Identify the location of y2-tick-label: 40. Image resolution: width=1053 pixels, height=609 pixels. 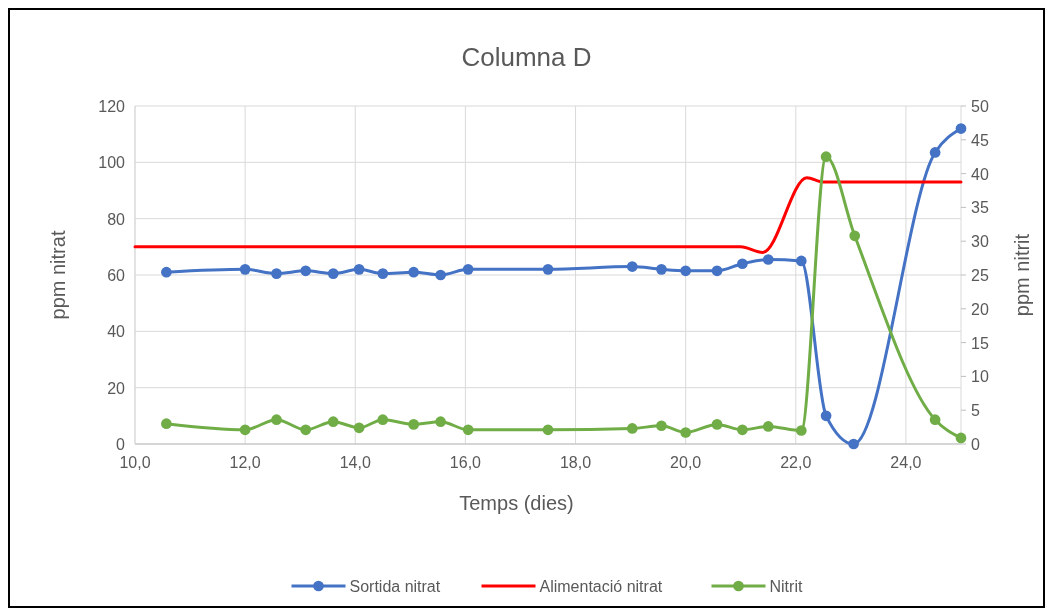
(980, 174).